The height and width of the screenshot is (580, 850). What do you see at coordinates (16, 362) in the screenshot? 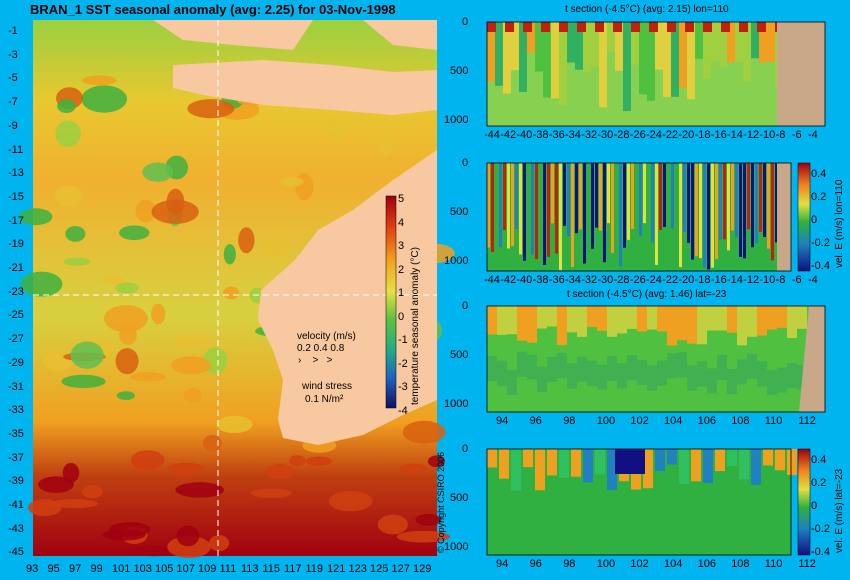
I see `map-lat-tick: -29` at bounding box center [16, 362].